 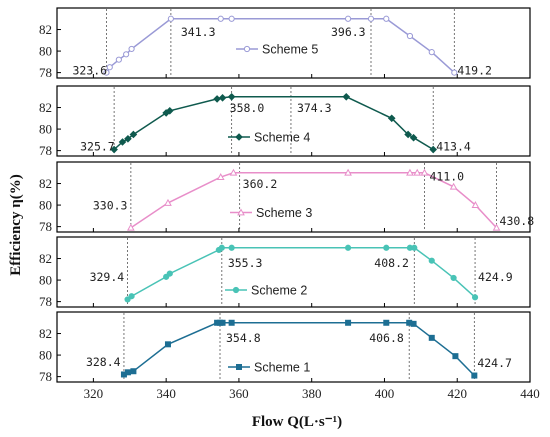 What do you see at coordinates (495, 277) in the screenshot?
I see `value-annotation: 424.9` at bounding box center [495, 277].